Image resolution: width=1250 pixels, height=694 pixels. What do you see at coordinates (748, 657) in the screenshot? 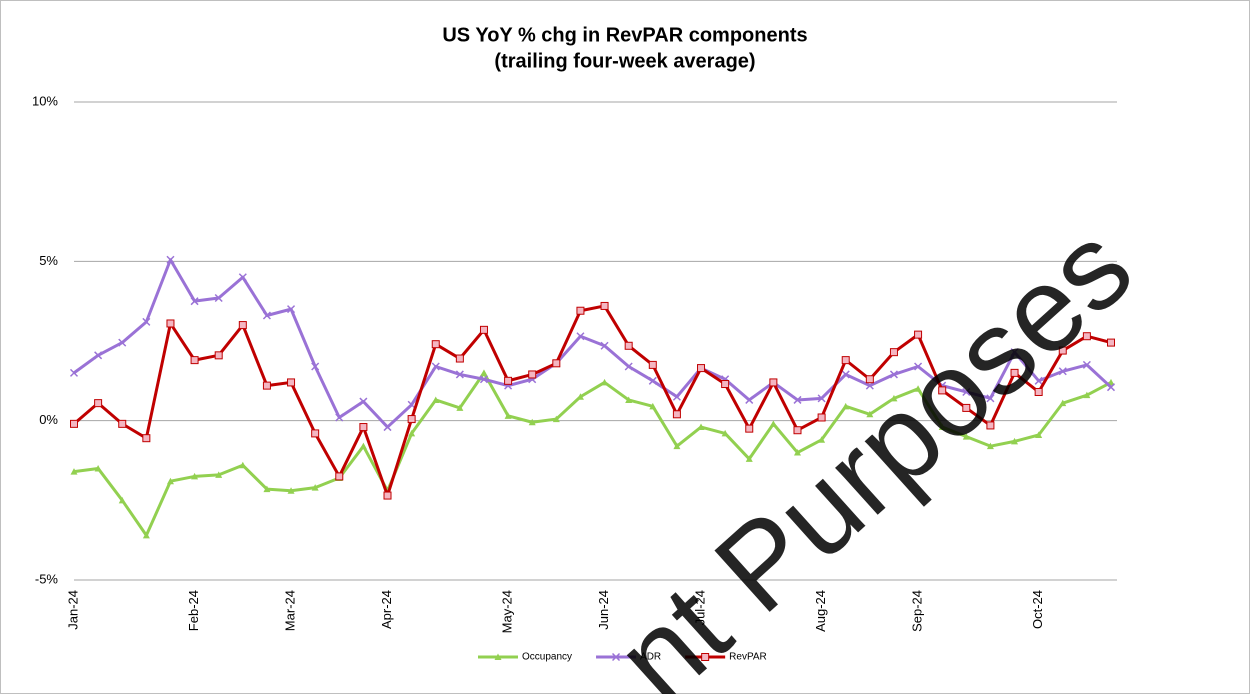
I see `legend-label: RevPAR` at bounding box center [748, 657].